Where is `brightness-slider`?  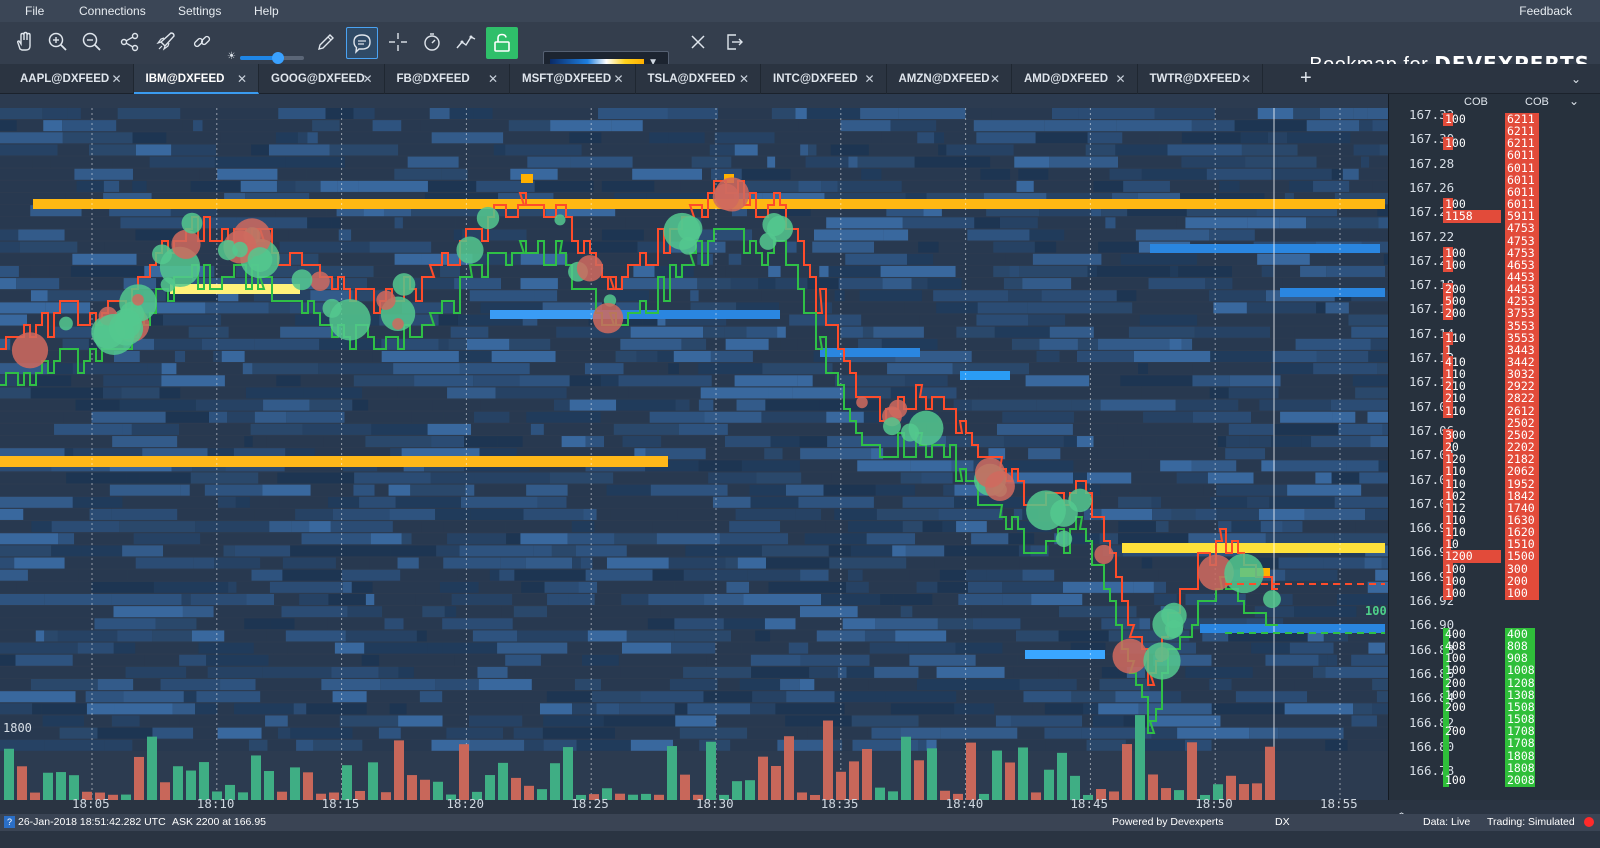 brightness-slider is located at coordinates (272, 58).